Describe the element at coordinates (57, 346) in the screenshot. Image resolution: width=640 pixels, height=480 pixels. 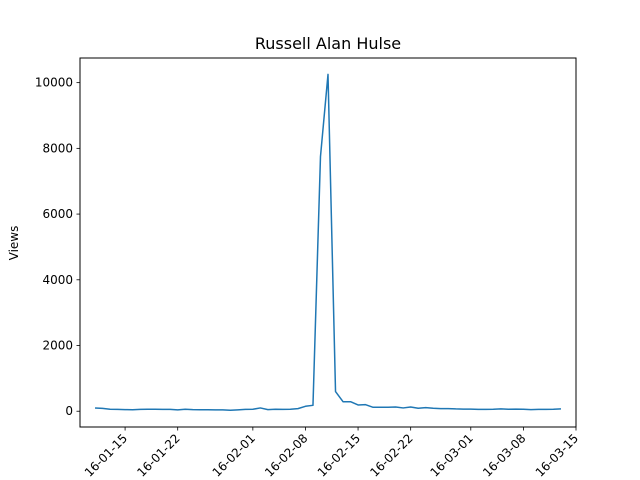
I see `y-tick-label: 2000` at that location.